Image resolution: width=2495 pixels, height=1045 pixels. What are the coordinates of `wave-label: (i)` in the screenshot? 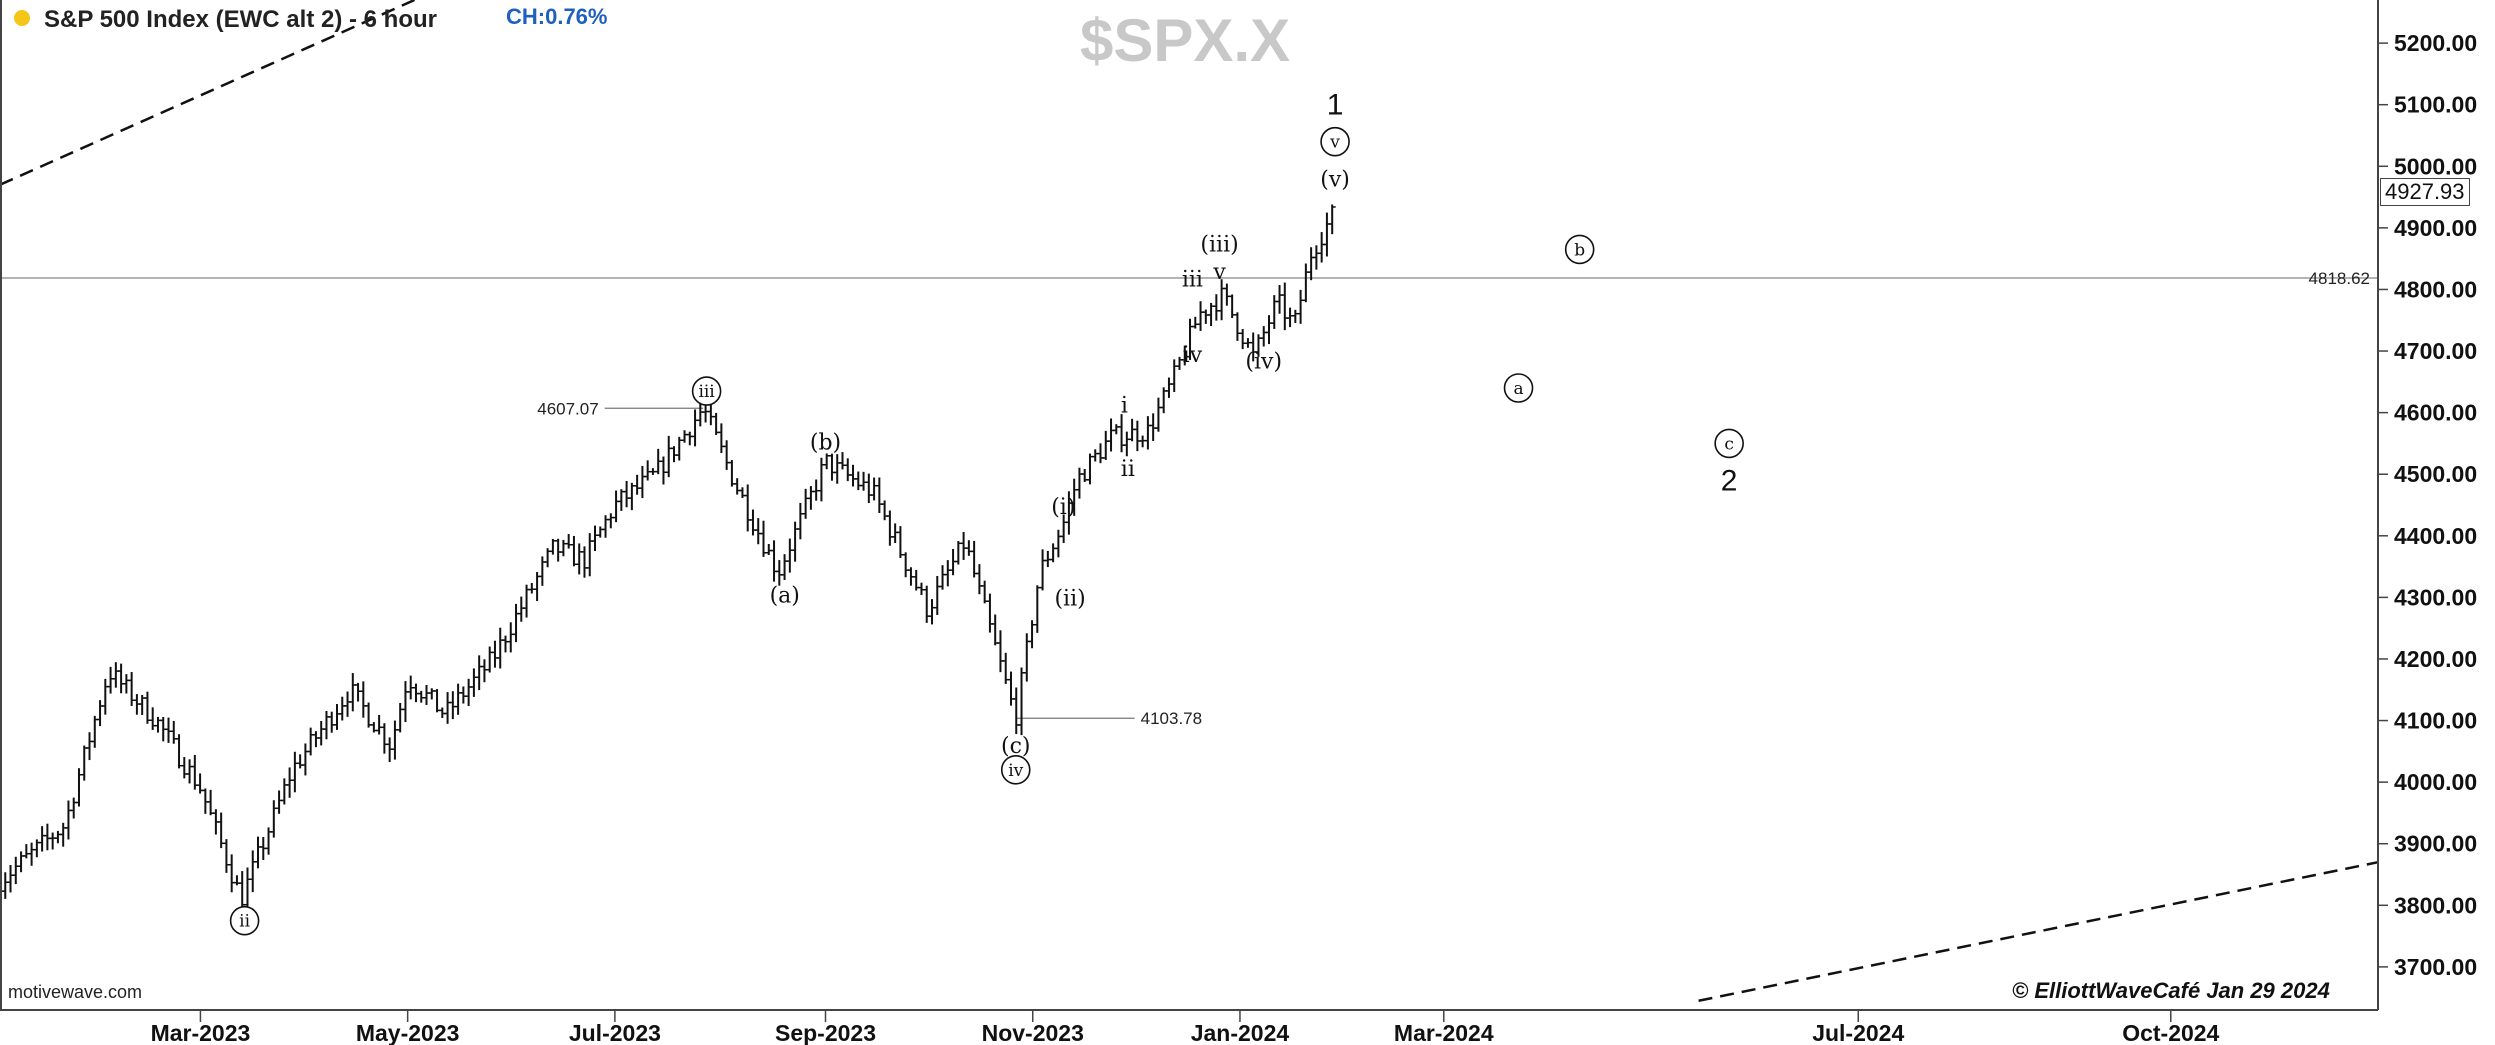 It's located at (1063, 507).